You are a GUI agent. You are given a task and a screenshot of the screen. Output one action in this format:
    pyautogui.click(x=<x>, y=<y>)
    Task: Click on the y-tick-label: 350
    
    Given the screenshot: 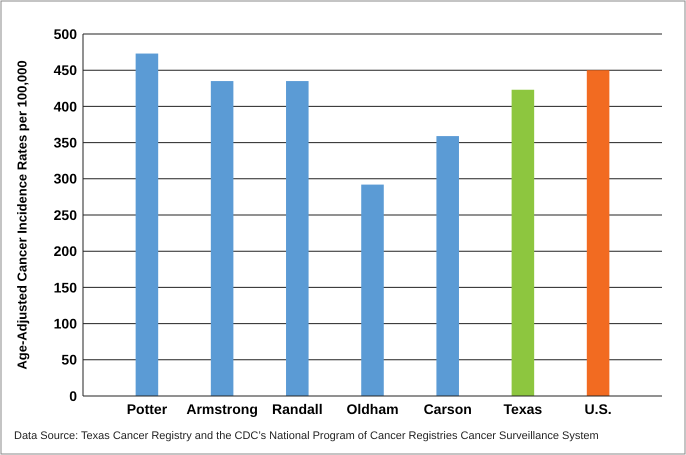 What is the action you would take?
    pyautogui.click(x=66, y=142)
    